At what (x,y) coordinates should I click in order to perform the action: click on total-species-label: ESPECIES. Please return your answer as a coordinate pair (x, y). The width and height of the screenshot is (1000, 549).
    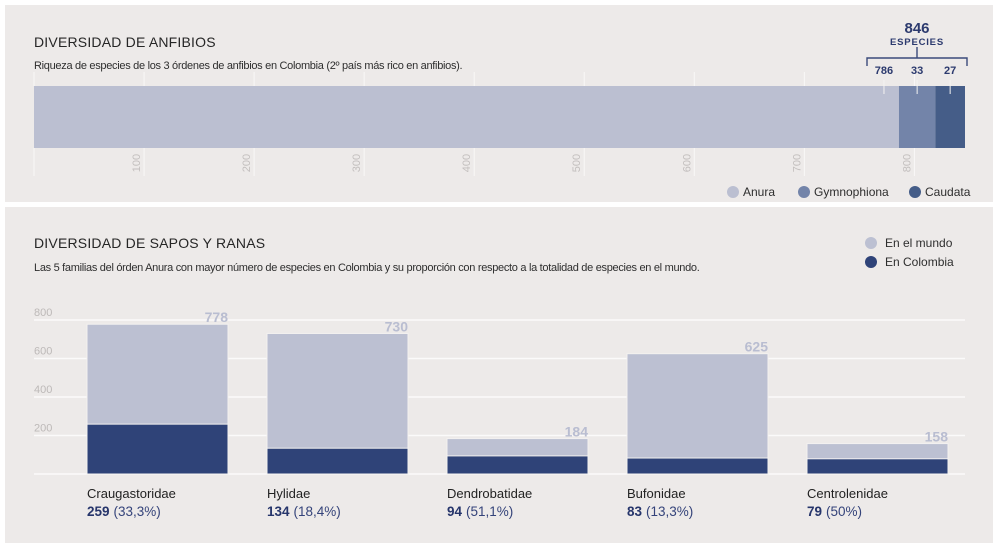
    Looking at the image, I should click on (917, 42).